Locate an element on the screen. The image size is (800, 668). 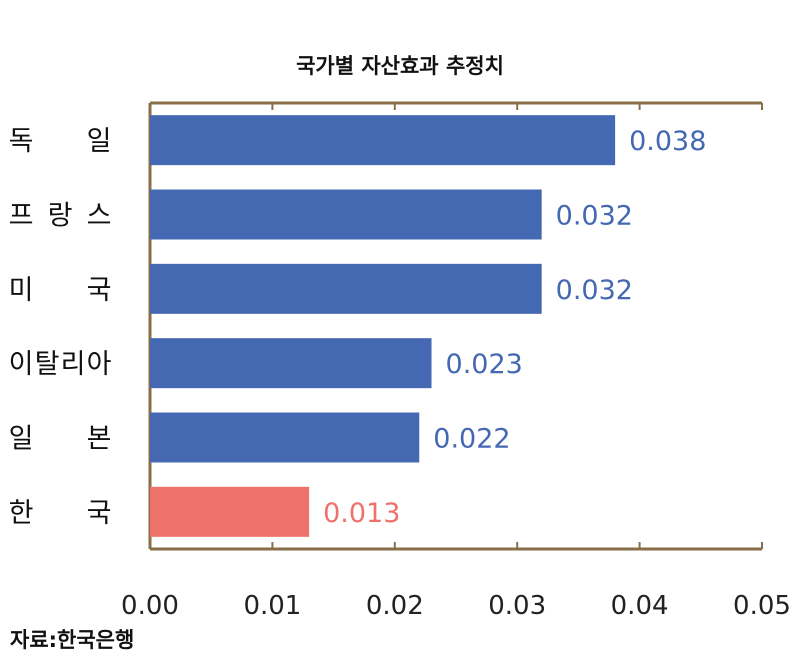
source-note: 자료:한국은행 is located at coordinates (72, 640).